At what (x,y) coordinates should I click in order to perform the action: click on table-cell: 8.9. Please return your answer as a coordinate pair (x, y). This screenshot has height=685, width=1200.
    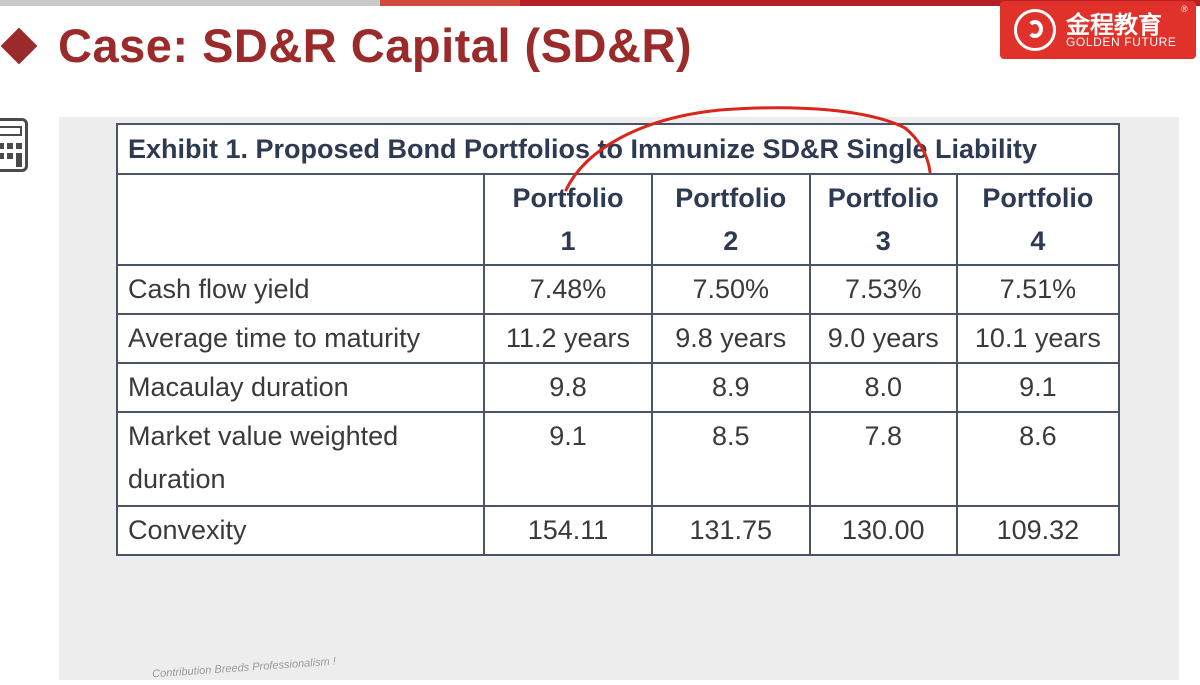
    Looking at the image, I should click on (730, 387).